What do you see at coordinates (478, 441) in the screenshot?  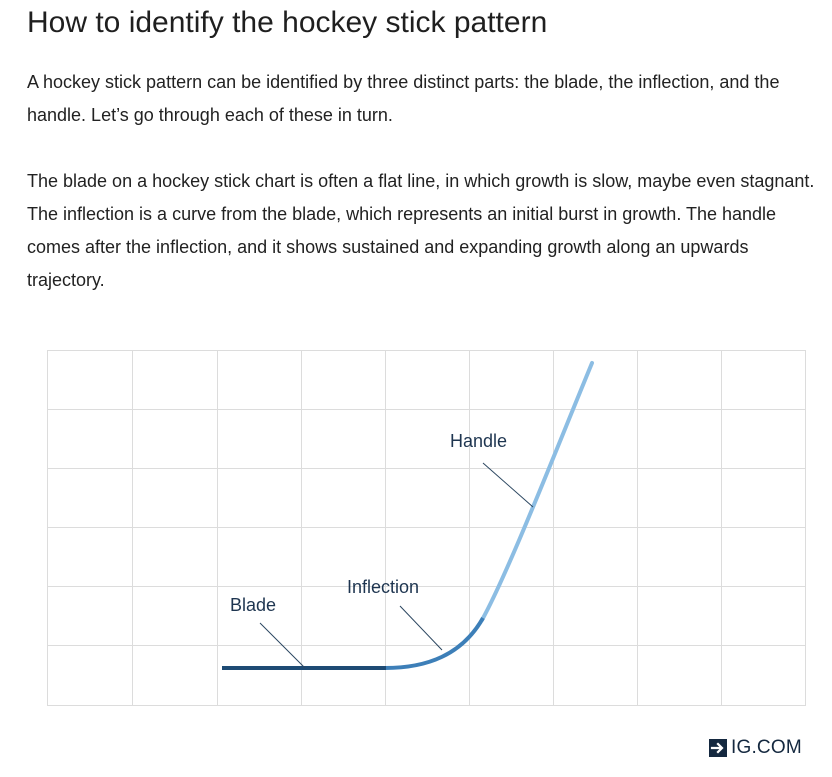 I see `handle-label: Handle` at bounding box center [478, 441].